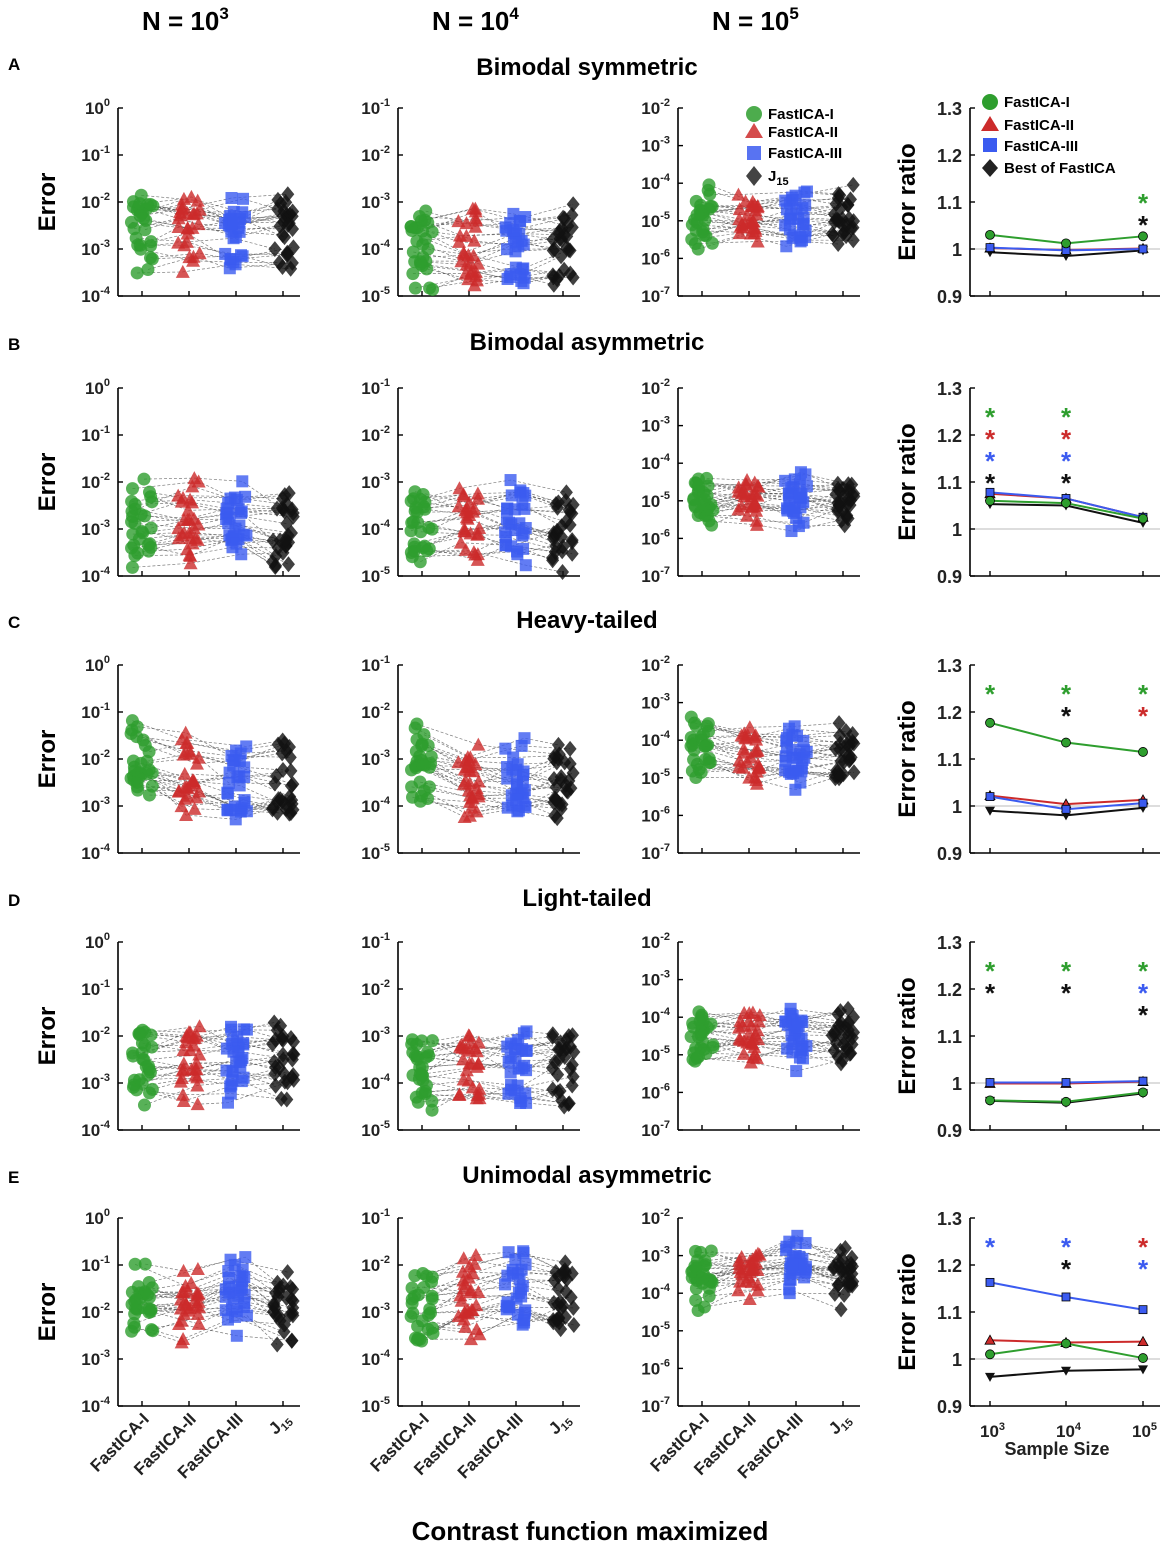 This screenshot has width=1170, height=1548. What do you see at coordinates (793, 147) in the screenshot?
I see `legend-methods: FastICA-I FastICA-II FastICA-III J15` at bounding box center [793, 147].